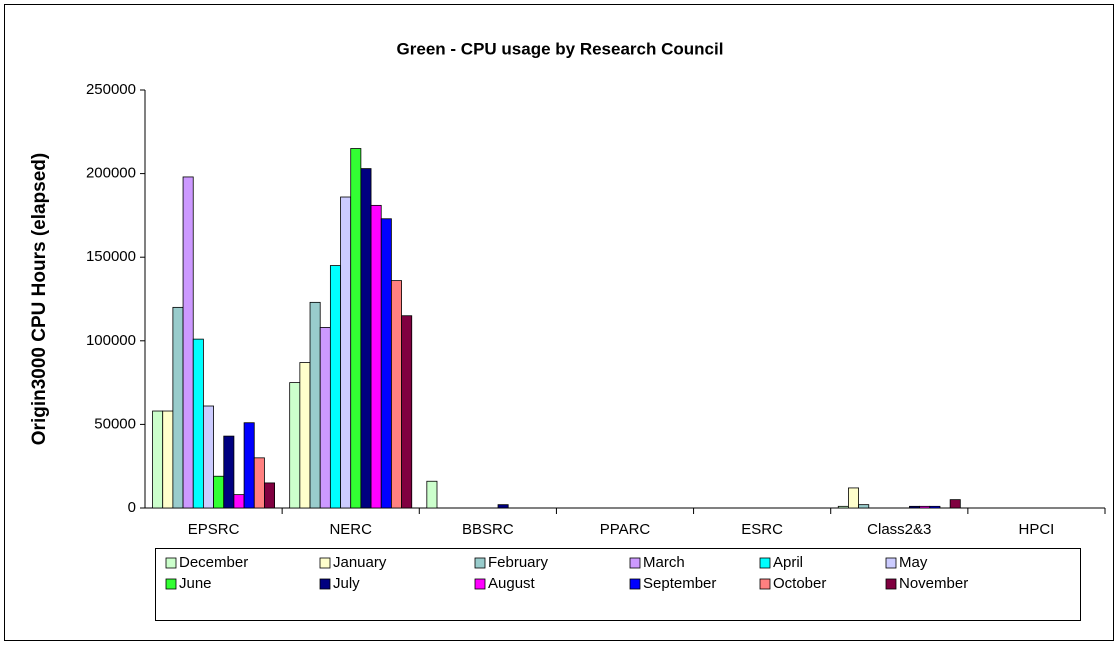 Image resolution: width=1119 pixels, height=648 pixels. I want to click on legend-label: August, so click(512, 583).